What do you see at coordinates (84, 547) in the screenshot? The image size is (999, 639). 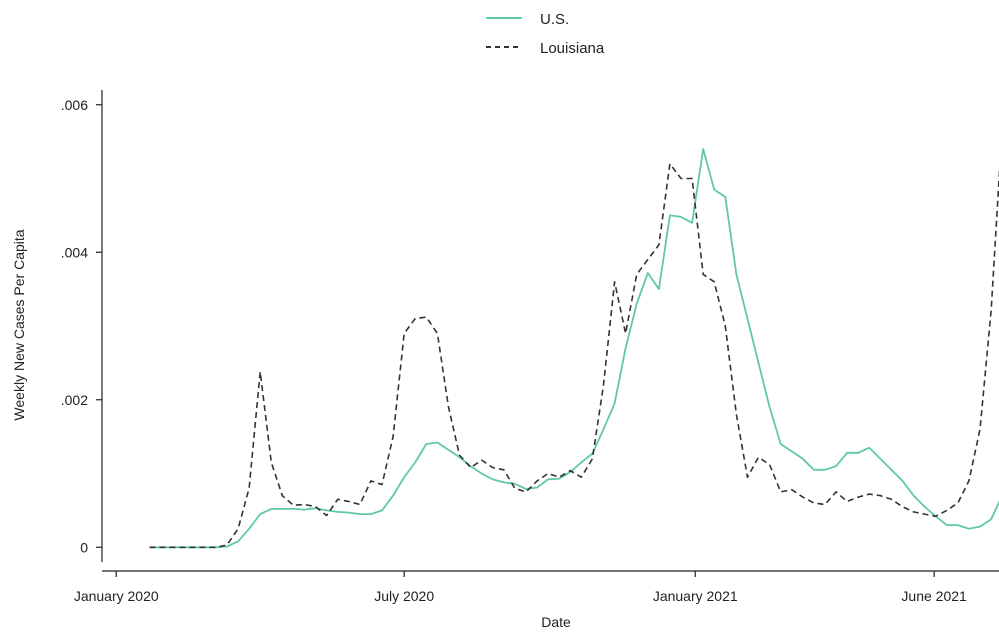 I see `y-tick-label: 0` at bounding box center [84, 547].